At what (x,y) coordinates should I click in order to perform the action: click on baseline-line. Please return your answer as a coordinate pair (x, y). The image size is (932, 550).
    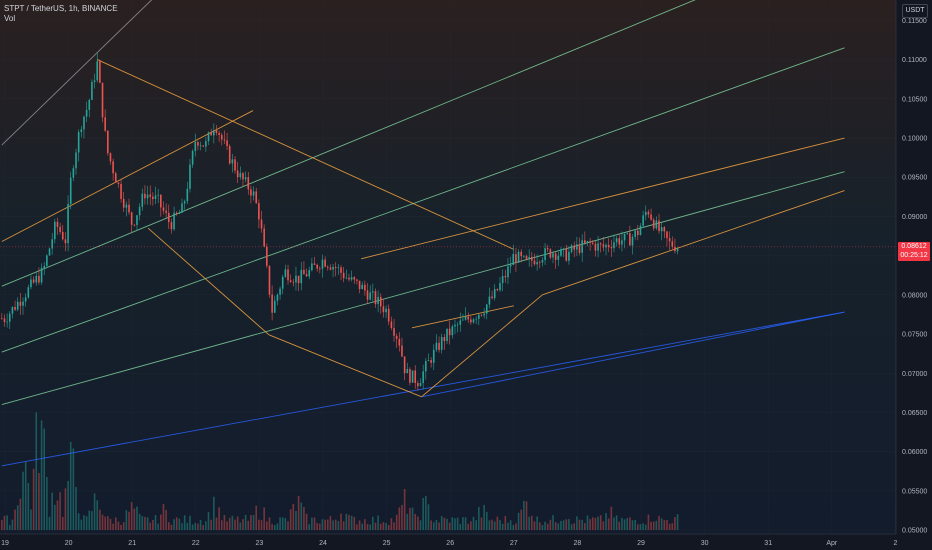
    Looking at the image, I should click on (633, 354).